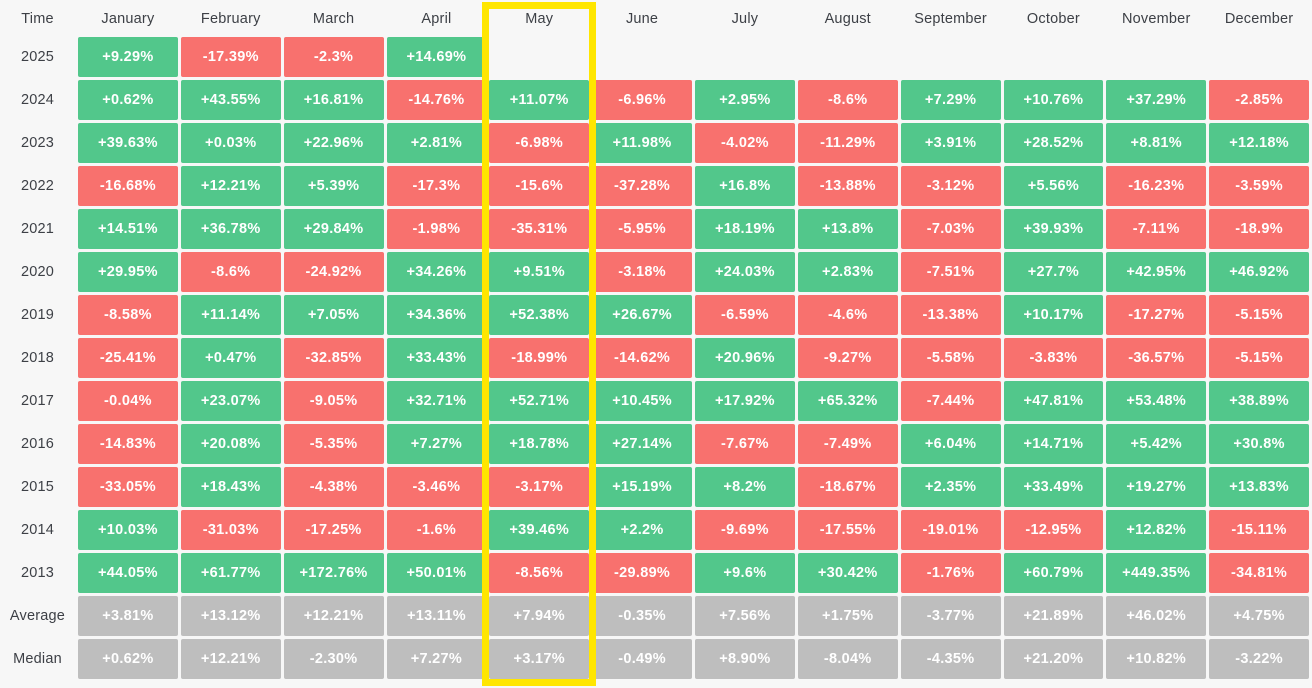 The image size is (1312, 688). What do you see at coordinates (128, 616) in the screenshot?
I see `cell-average-january: +3.81%` at bounding box center [128, 616].